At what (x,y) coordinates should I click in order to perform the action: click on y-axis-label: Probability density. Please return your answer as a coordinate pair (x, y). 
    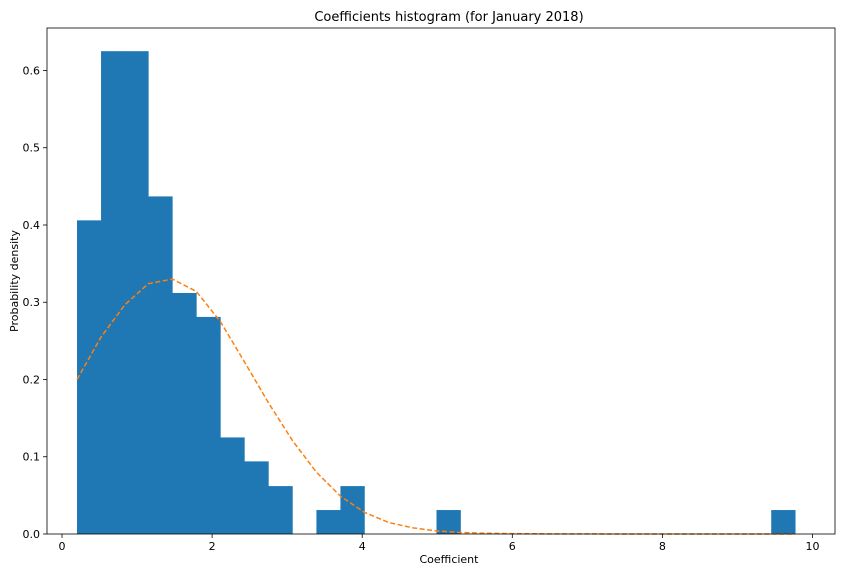
    Looking at the image, I should click on (14, 281).